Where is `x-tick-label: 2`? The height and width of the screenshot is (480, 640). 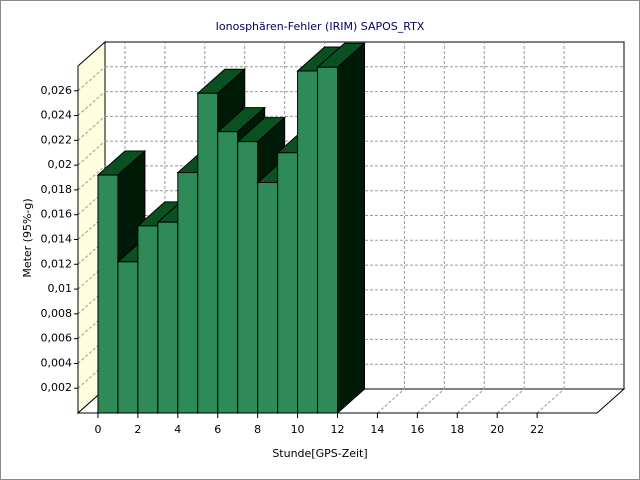
x-tick-label: 2 is located at coordinates (137, 429).